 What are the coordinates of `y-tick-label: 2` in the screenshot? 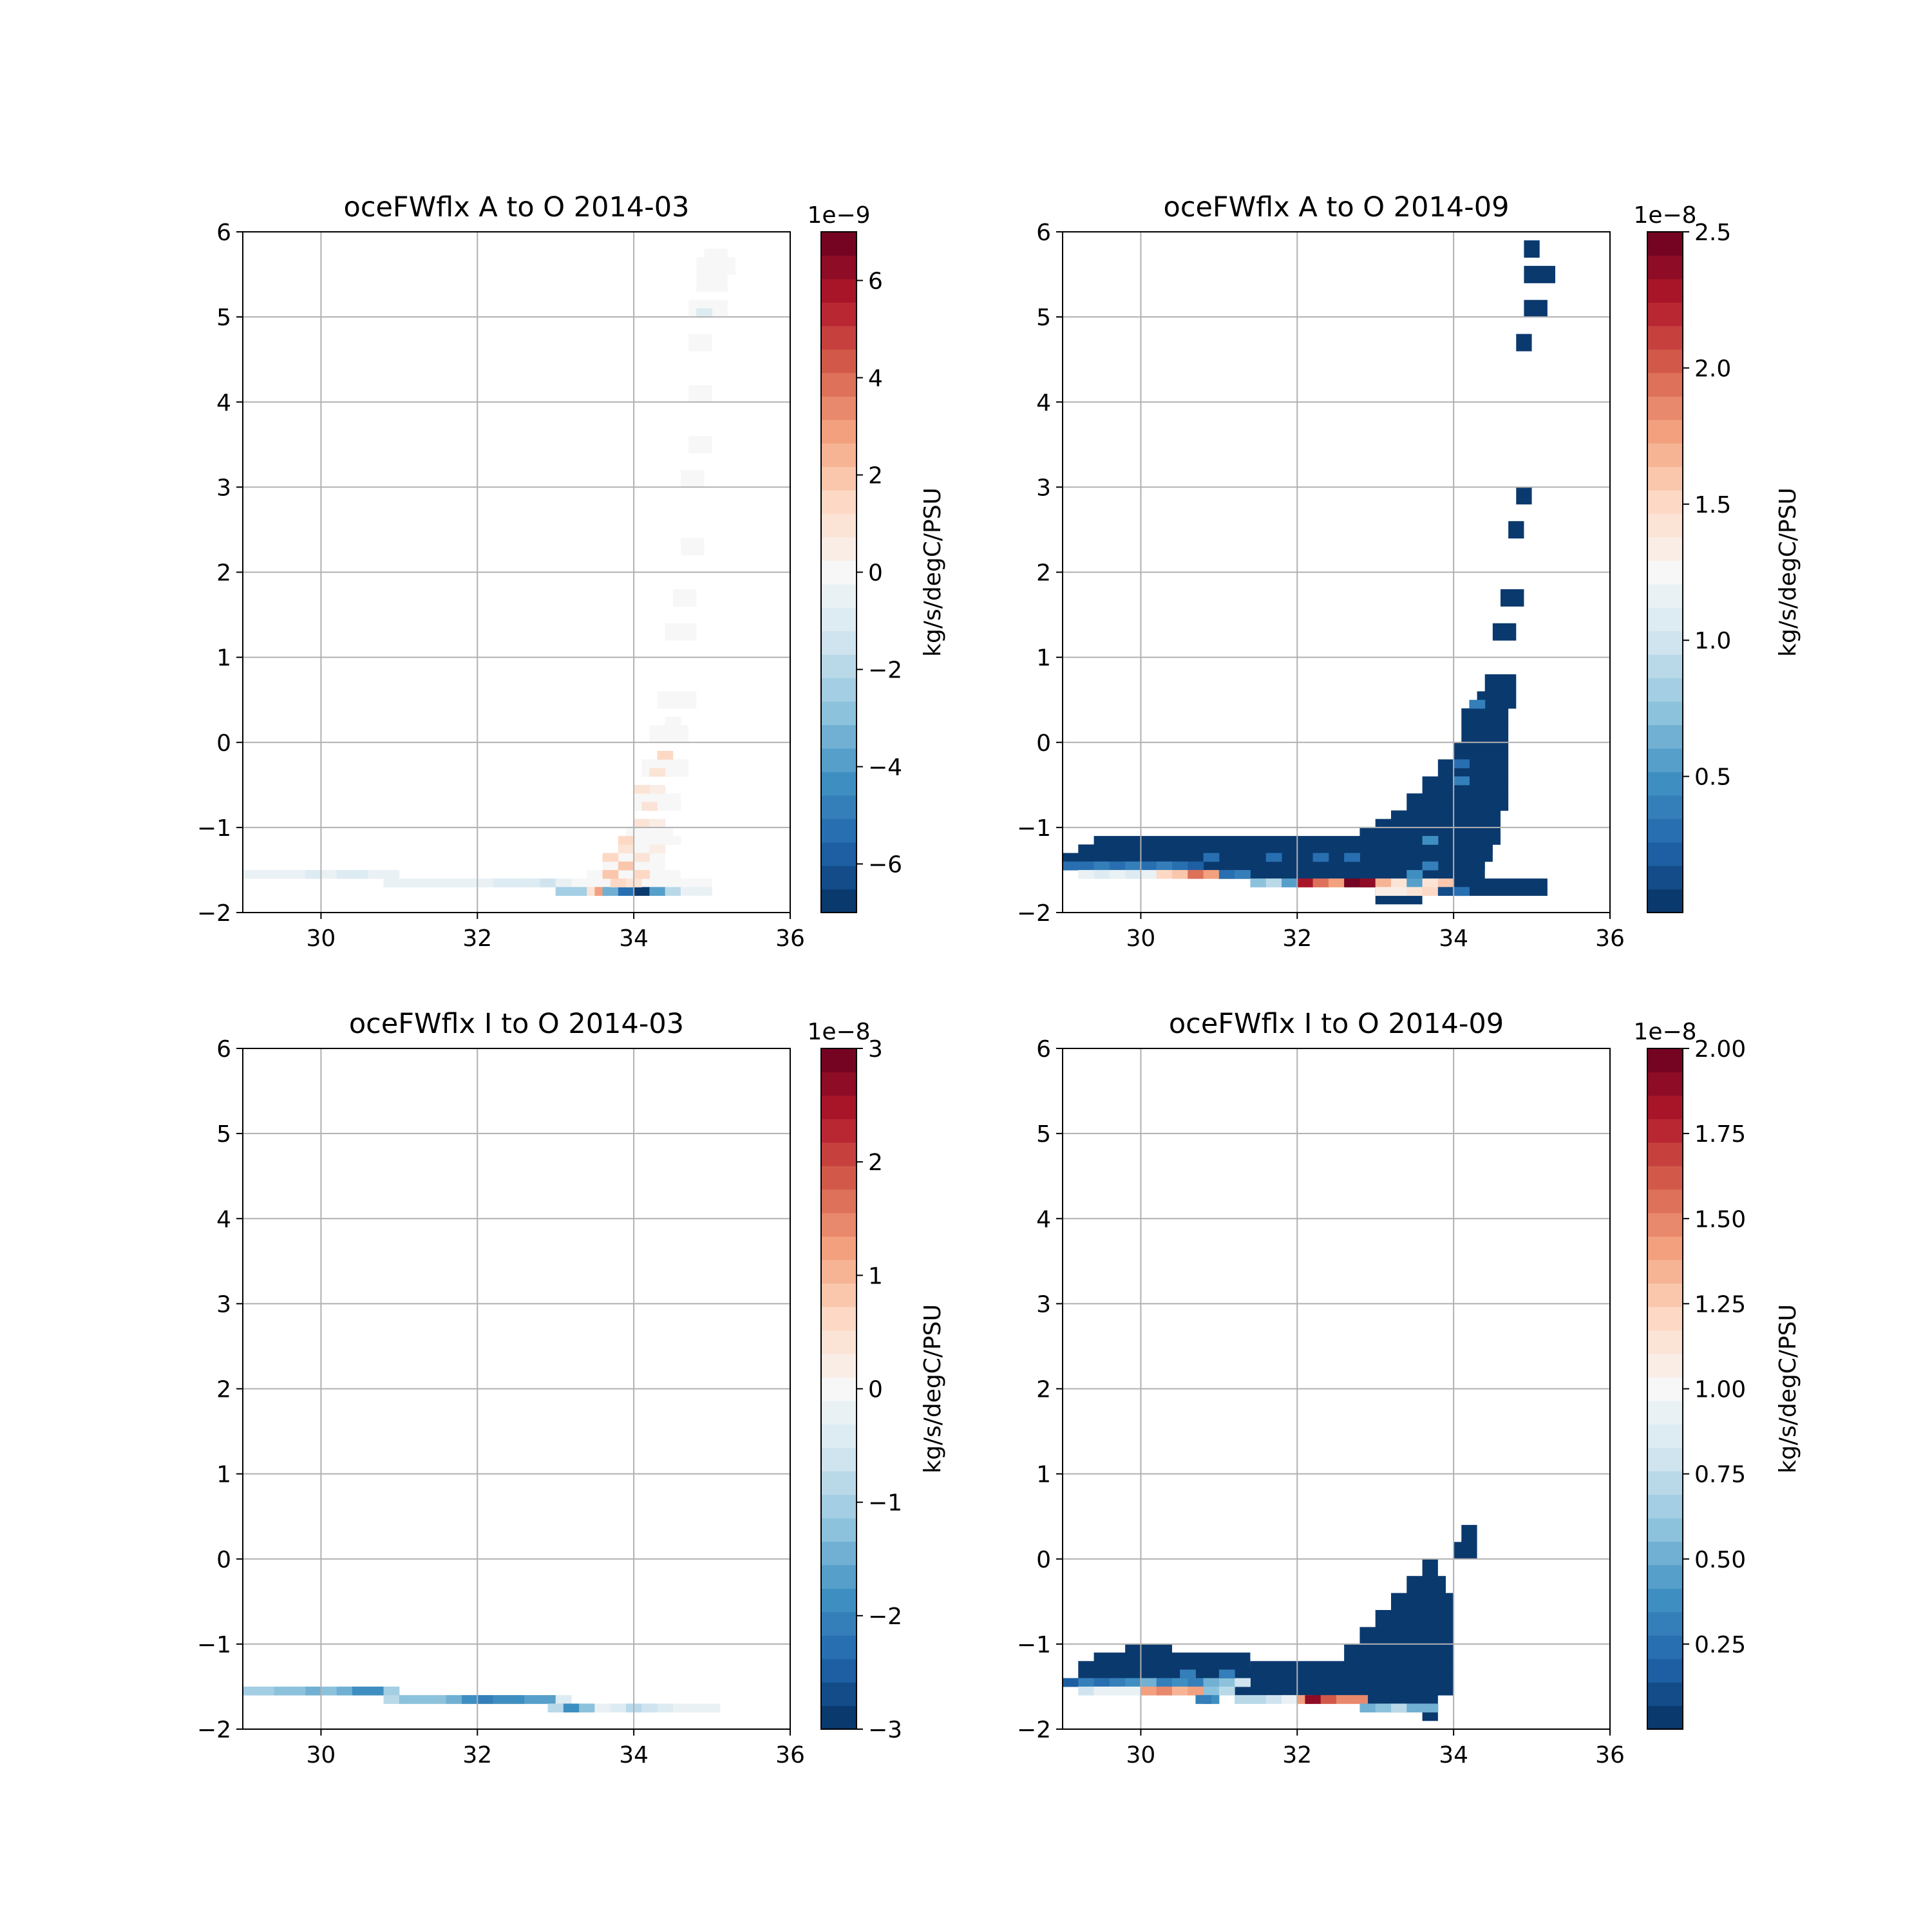 It's located at (224, 573).